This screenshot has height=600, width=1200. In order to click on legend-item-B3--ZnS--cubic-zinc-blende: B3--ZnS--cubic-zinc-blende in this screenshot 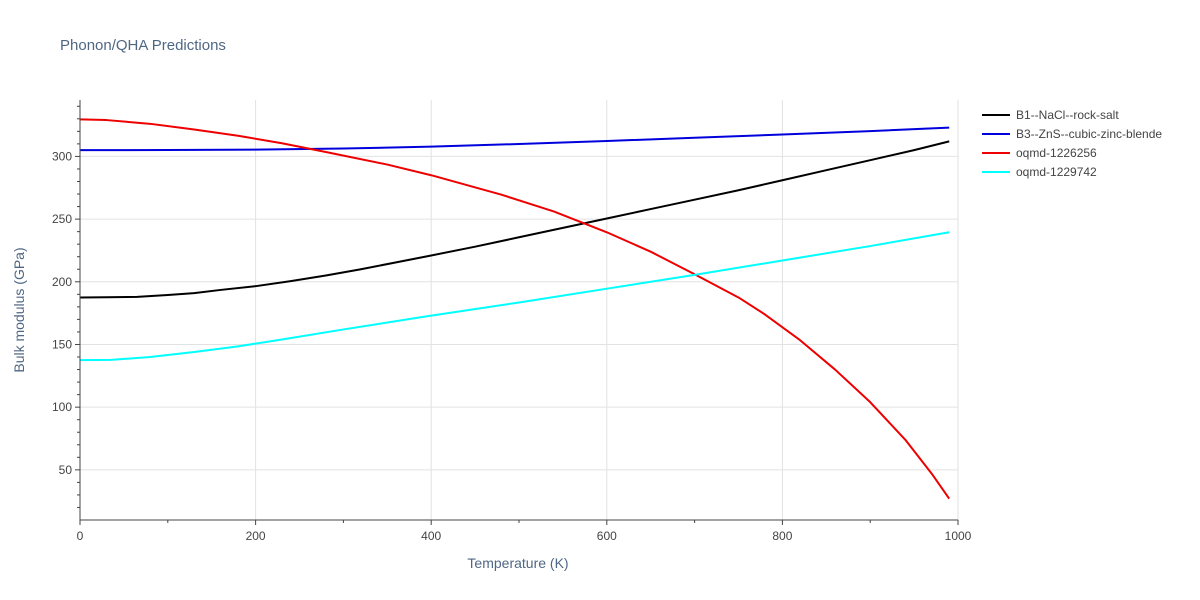, I will do `click(1072, 134)`.